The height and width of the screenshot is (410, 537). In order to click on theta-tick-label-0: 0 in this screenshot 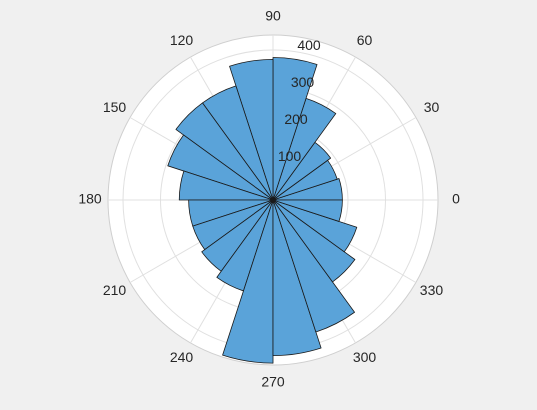, I will do `click(456, 199)`.